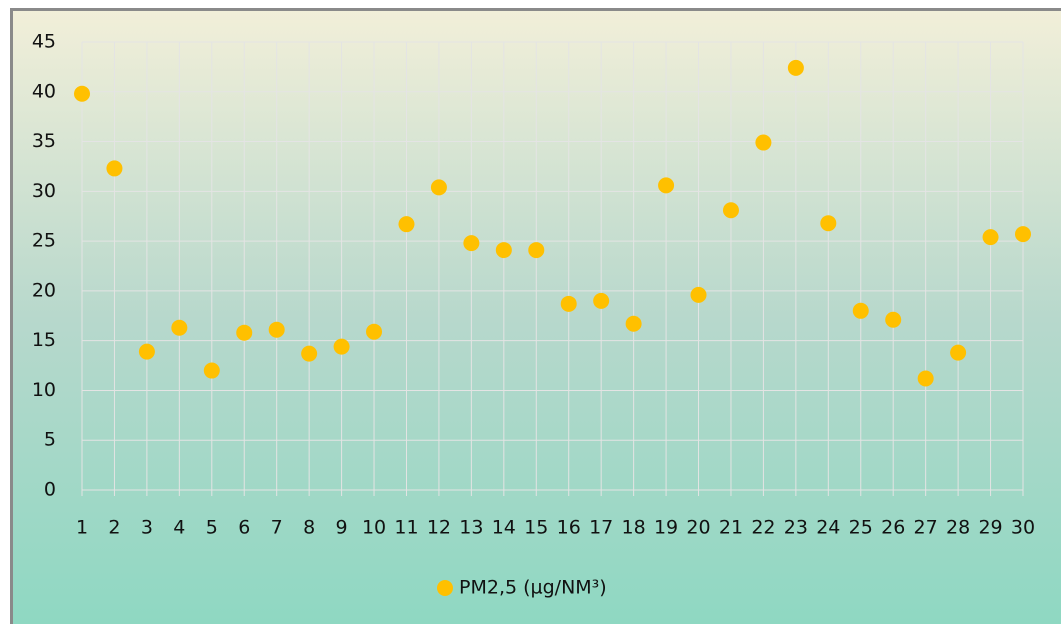 The image size is (1061, 628). I want to click on x-tick-label: 18, so click(634, 528).